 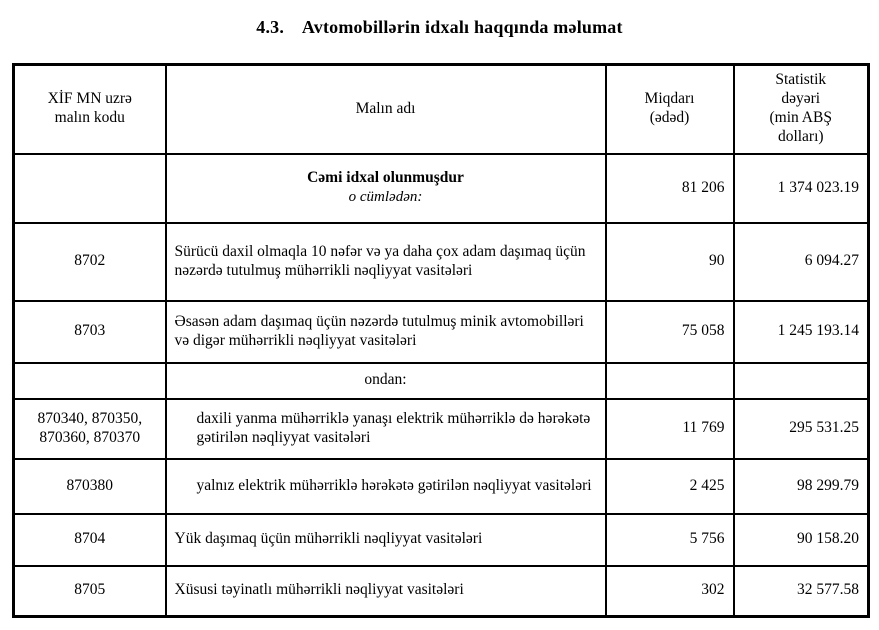 What do you see at coordinates (89, 539) in the screenshot?
I see `cell-code: 8704` at bounding box center [89, 539].